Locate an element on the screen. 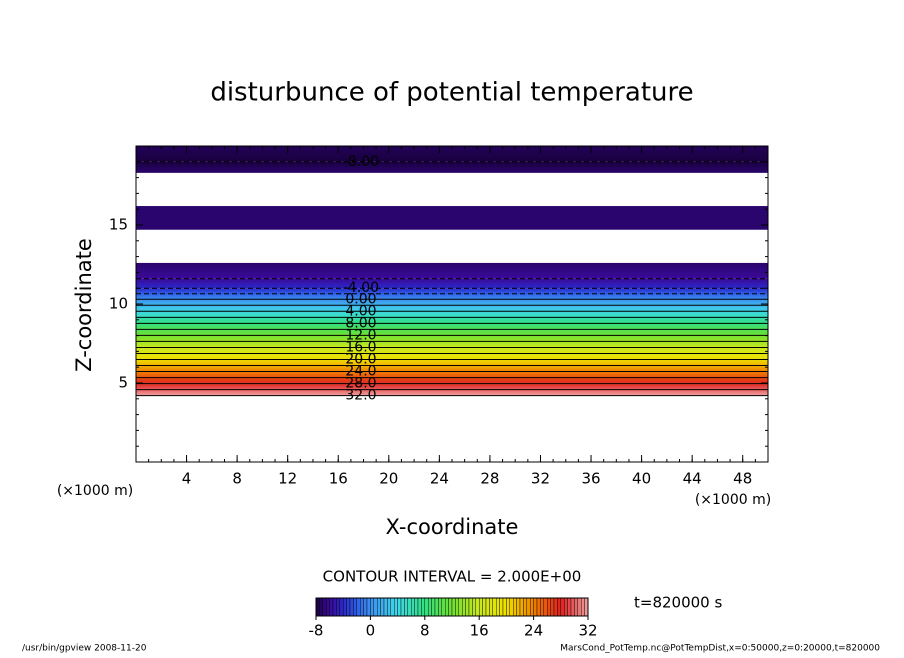 This screenshot has width=904, height=658. x-tick-label: 20 is located at coordinates (388, 479).